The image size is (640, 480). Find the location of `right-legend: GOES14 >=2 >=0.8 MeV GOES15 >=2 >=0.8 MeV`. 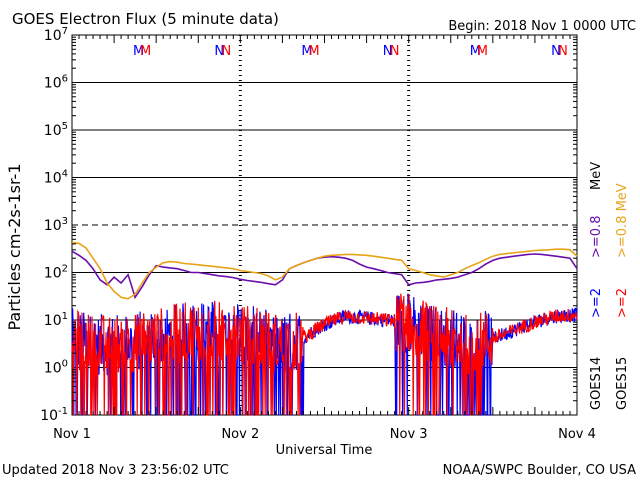

right-legend: GOES14 >=2 >=0.8 MeV GOES15 >=2 >=0.8 MeV is located at coordinates (609, 286).